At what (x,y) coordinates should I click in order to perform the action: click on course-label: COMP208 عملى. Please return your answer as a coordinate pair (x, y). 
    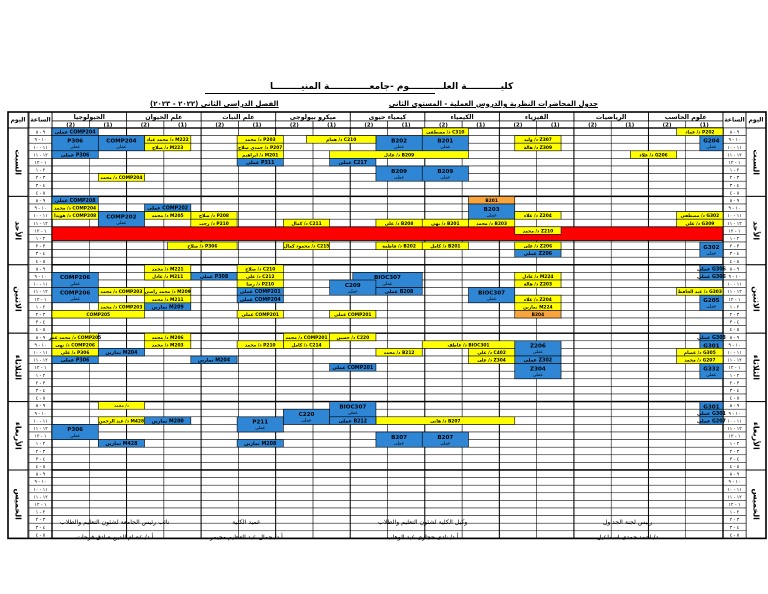
    Looking at the image, I should click on (76, 201).